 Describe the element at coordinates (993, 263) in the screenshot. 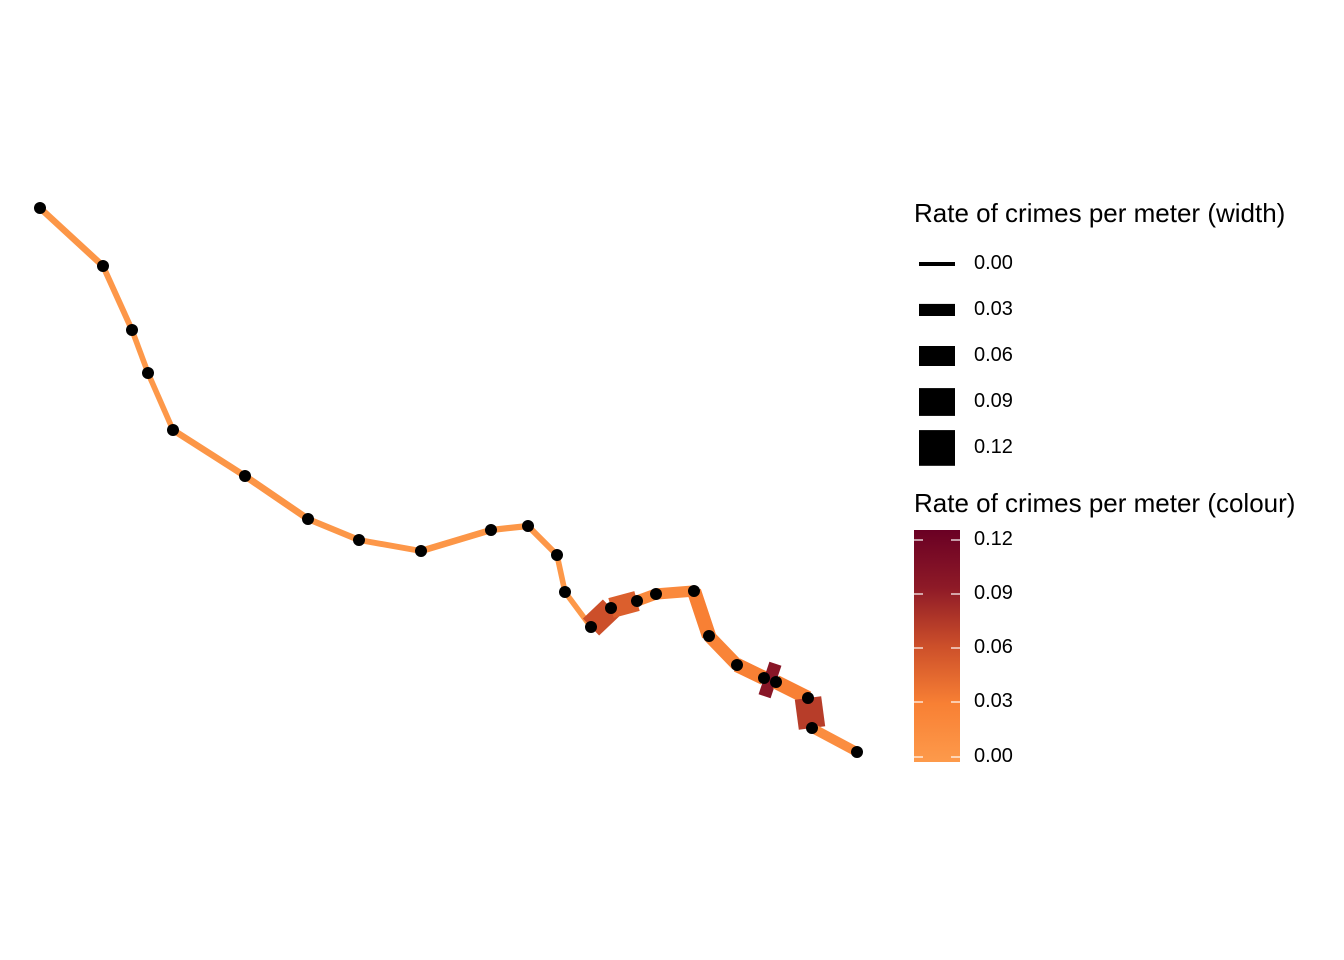

I see `width-legend-label: 0.00` at that location.